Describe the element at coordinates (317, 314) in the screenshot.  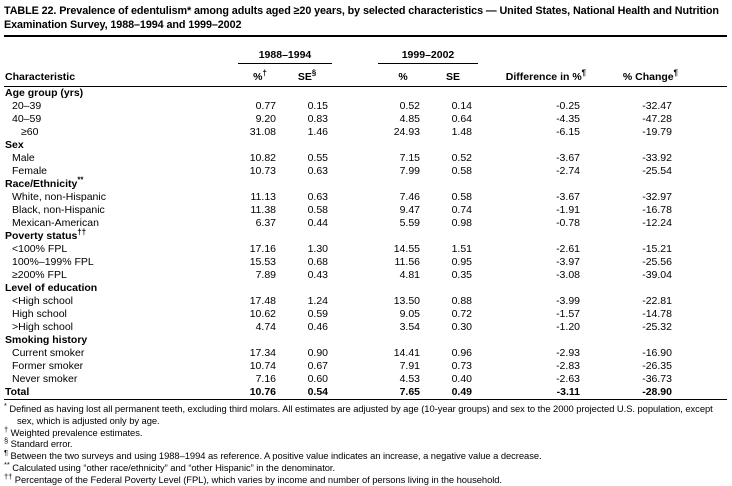
I see `cell-value: 0.59` at that location.